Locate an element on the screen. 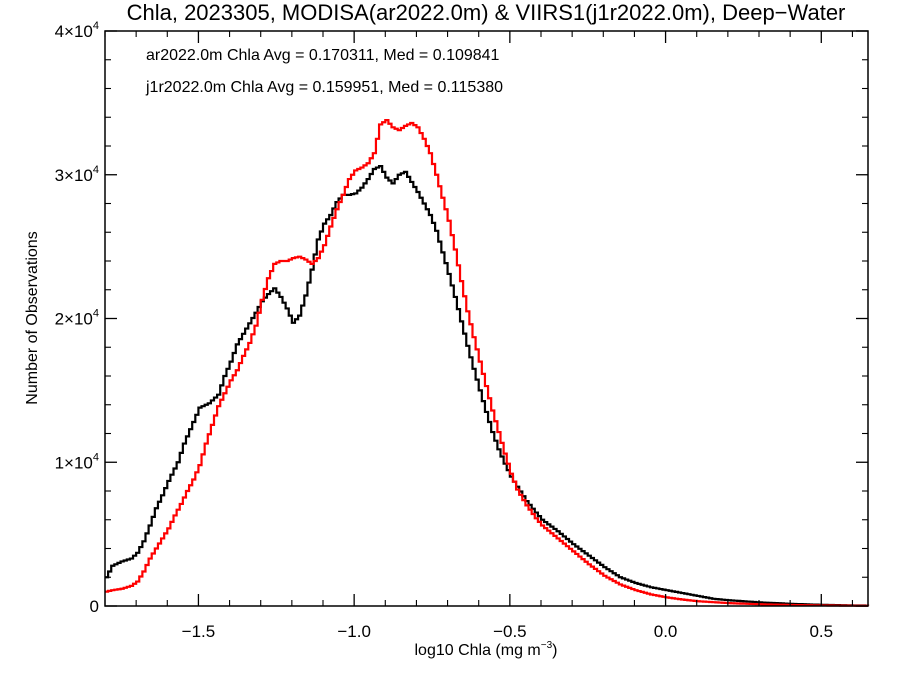  y-tick-label: 0 is located at coordinates (94, 606).